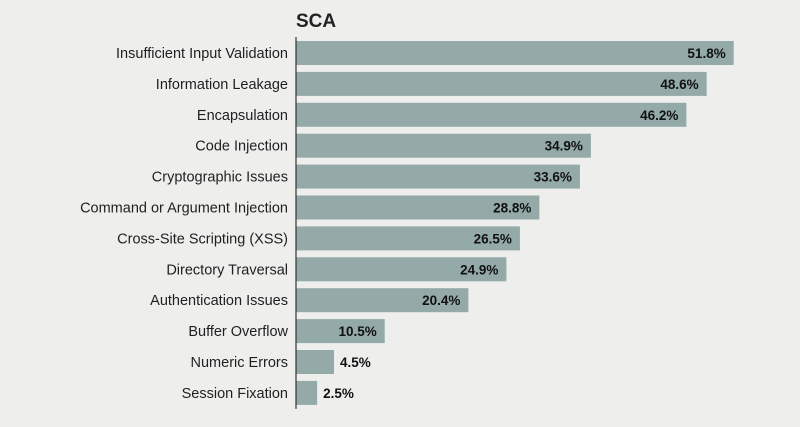 The image size is (800, 427). I want to click on value-label: 10.5%, so click(357, 331).